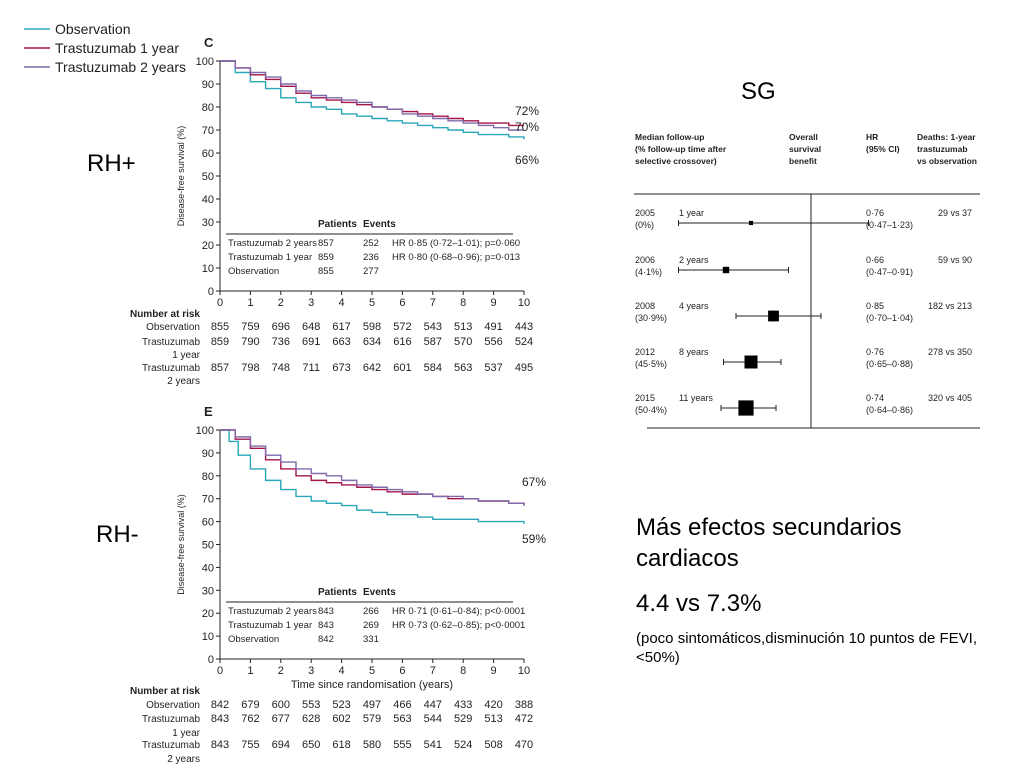  I want to click on km1-risk-row-2-value-7: 587, so click(433, 342).